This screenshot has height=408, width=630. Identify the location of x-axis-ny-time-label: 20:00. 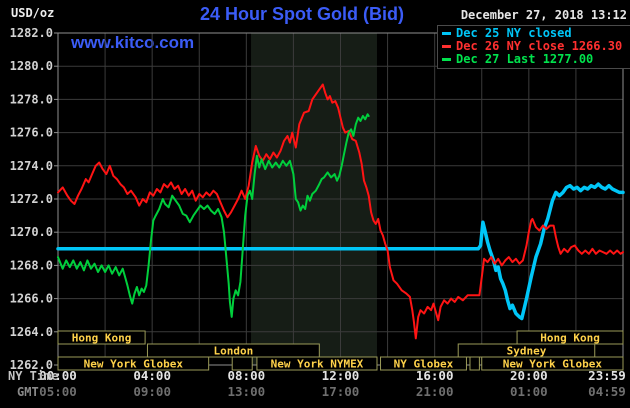
(529, 375).